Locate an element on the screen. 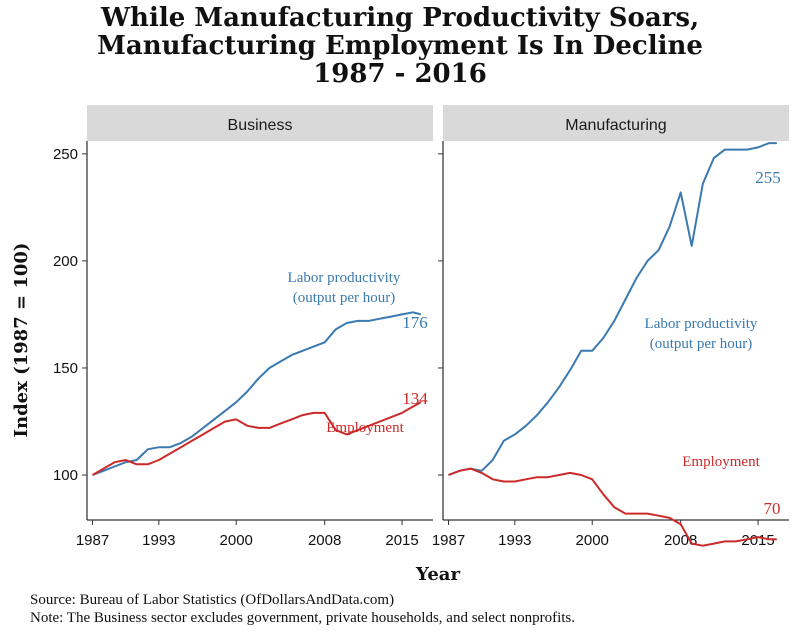 This screenshot has height=640, width=800. end-value-label-productivity: 255 is located at coordinates (768, 177).